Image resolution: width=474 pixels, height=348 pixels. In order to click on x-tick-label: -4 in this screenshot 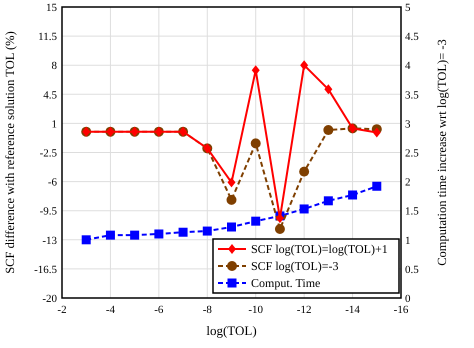, I will do `click(111, 310)`.